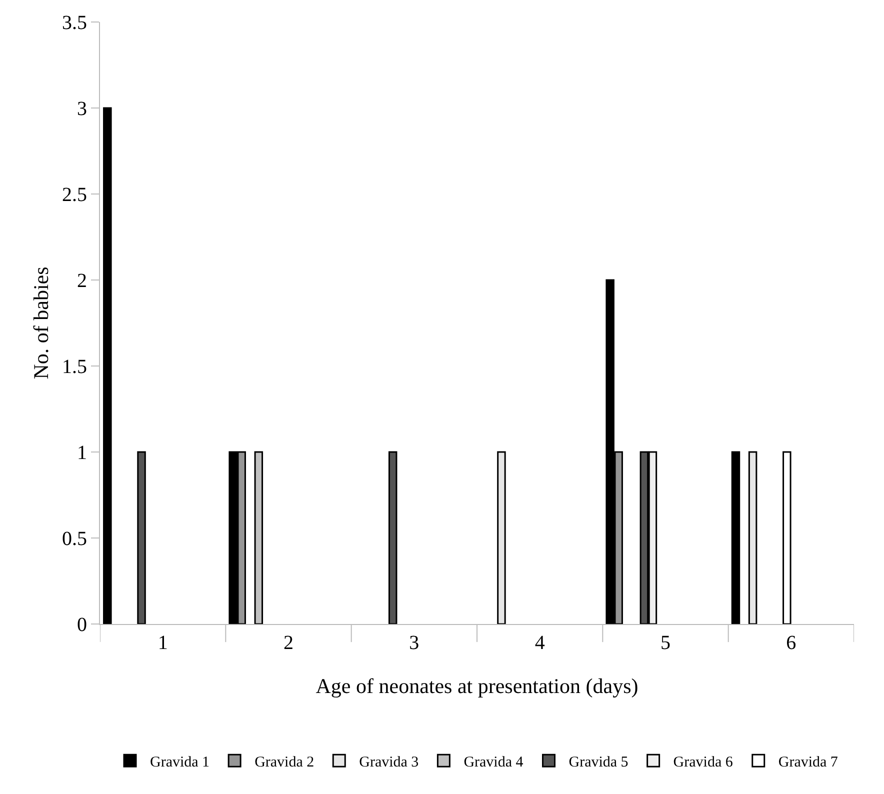 The image size is (884, 794). What do you see at coordinates (598, 762) in the screenshot?
I see `legend-label: Gravida 5` at bounding box center [598, 762].